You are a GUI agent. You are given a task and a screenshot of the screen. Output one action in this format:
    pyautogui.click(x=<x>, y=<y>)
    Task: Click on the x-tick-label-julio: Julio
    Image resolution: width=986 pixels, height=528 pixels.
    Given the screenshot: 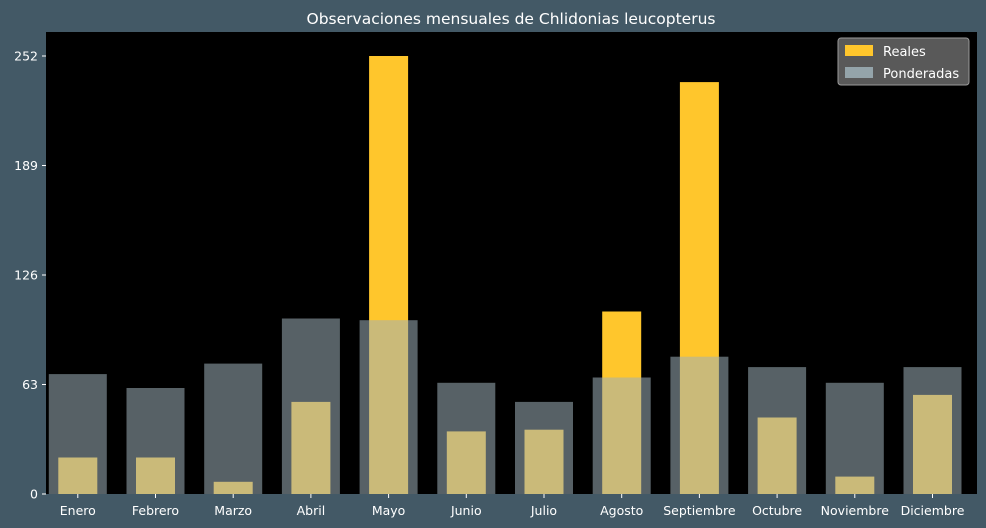 What is the action you would take?
    pyautogui.click(x=543, y=510)
    